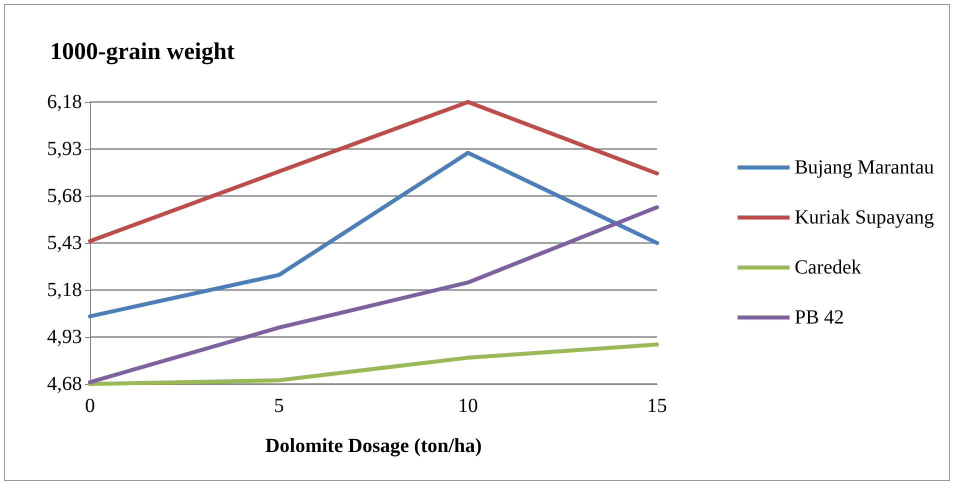  Describe the element at coordinates (657, 406) in the screenshot. I see `x-tick-label: 15` at that location.